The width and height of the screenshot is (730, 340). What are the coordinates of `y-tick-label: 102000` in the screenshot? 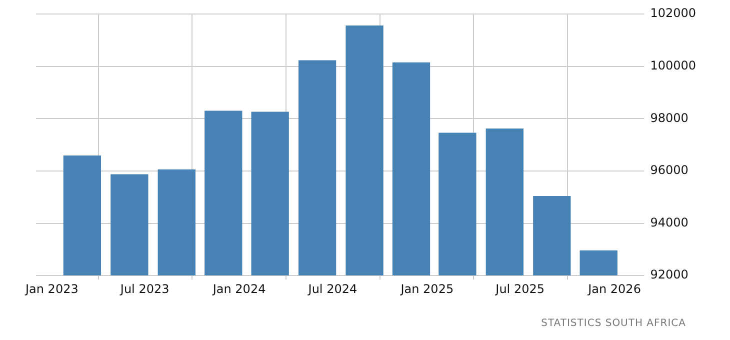 It's located at (673, 13).